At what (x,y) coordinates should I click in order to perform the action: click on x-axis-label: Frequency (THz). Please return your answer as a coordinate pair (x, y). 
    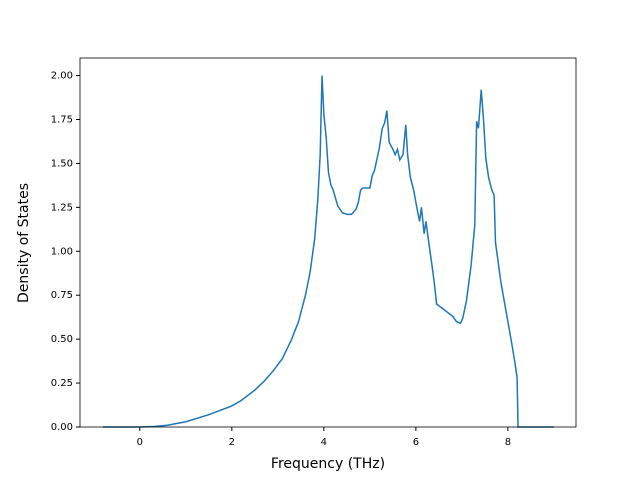
    Looking at the image, I should click on (328, 464).